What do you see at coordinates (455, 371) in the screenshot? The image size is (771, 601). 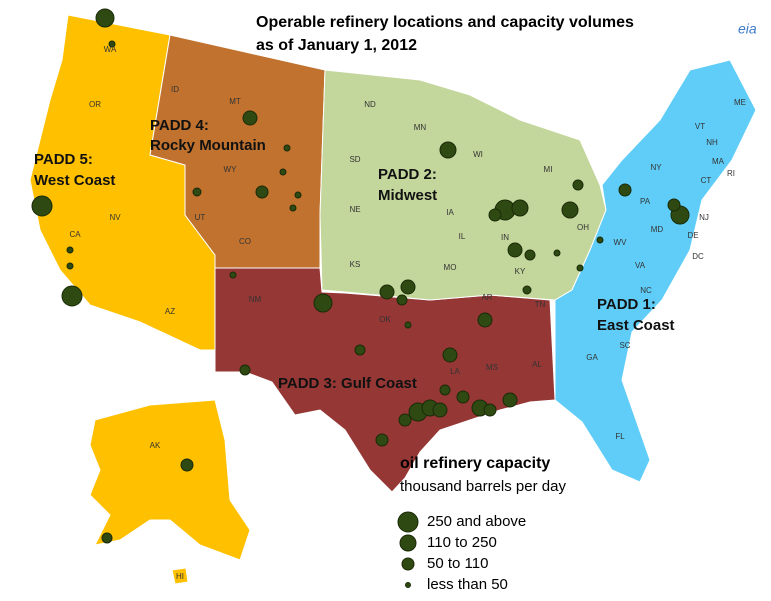 I see `state-label: LA` at bounding box center [455, 371].